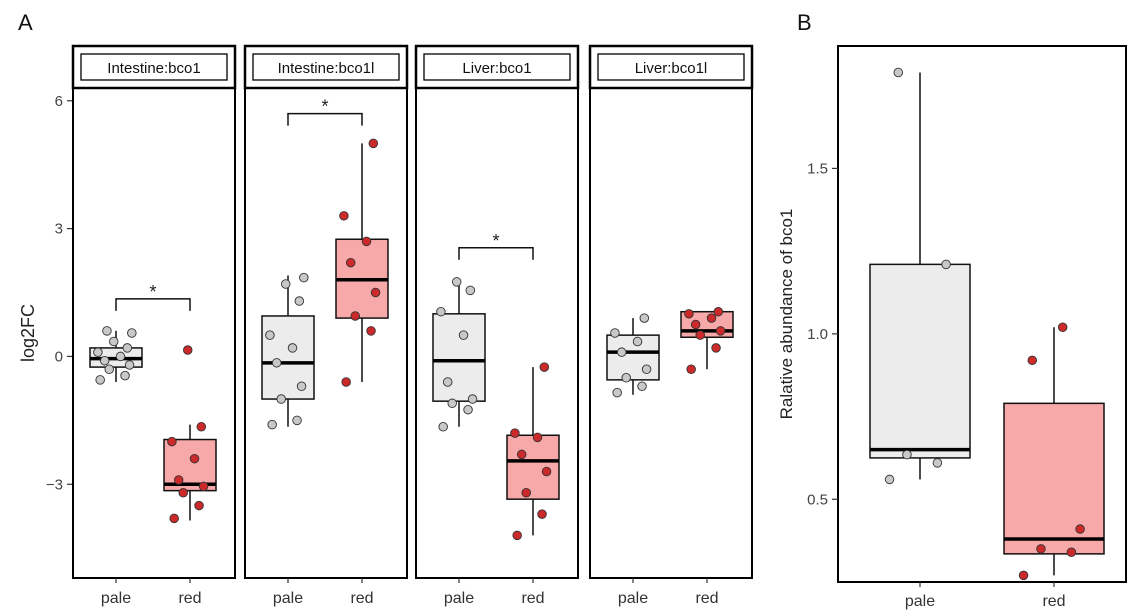  Describe the element at coordinates (817, 334) in the screenshot. I see `y-tick-label: 1.0` at that location.